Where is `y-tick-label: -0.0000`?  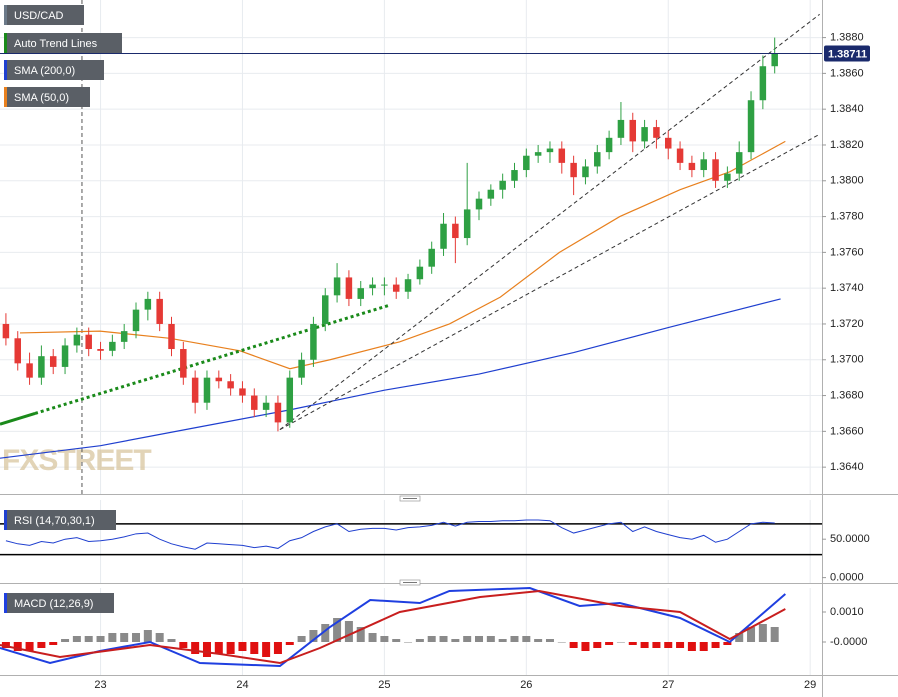 y-tick-label: -0.0000 is located at coordinates (848, 642).